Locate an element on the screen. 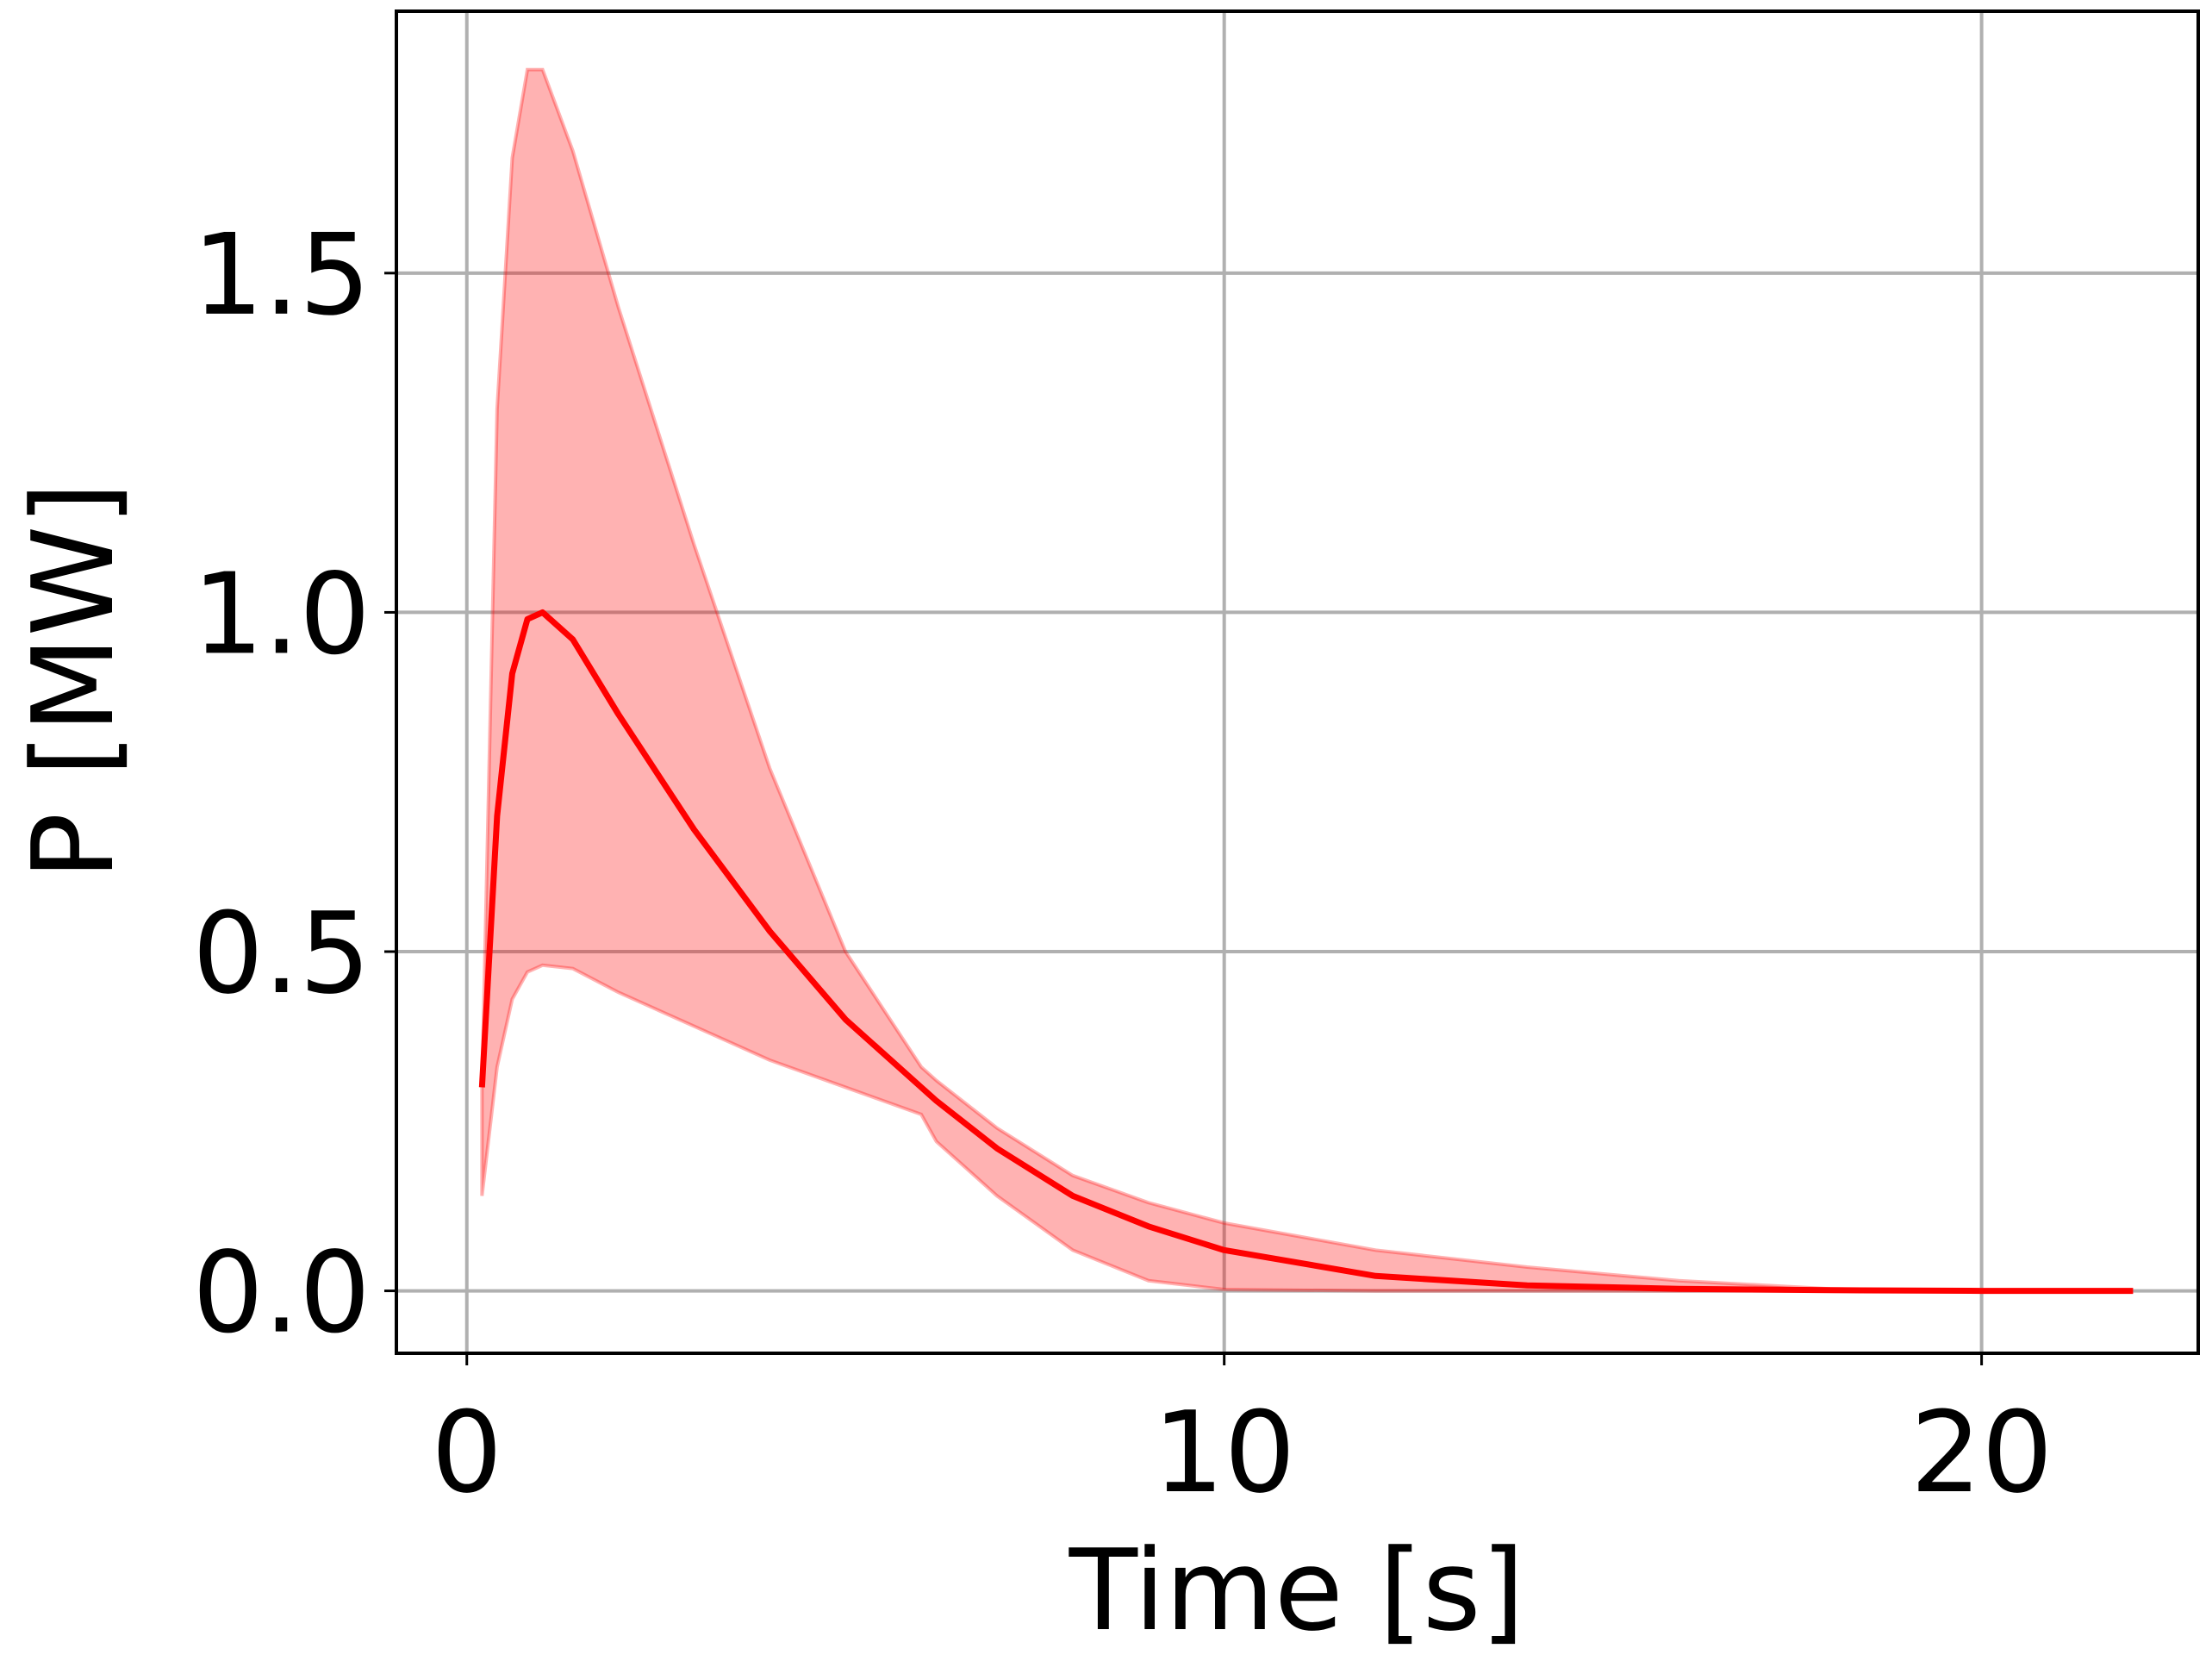 The height and width of the screenshot is (1661, 2212). y-tick-label: 0.5 is located at coordinates (281, 953).